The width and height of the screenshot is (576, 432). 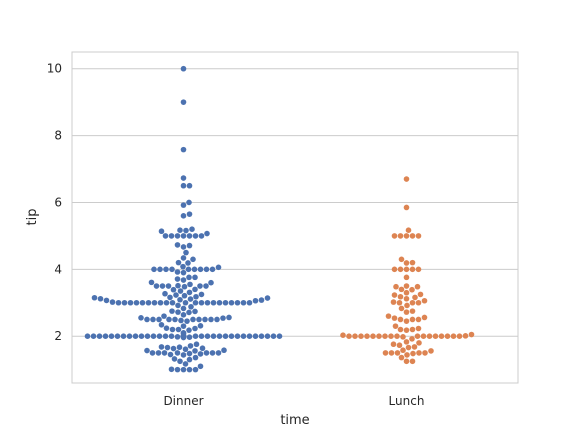 I want to click on x-tick-label-lunch: Lunch, so click(x=407, y=401).